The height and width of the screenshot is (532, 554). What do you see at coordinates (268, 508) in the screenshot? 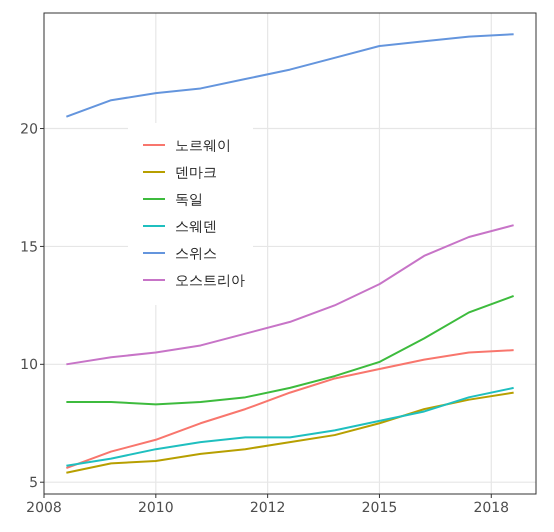
I see `x-tick-label: 2012` at bounding box center [268, 508].